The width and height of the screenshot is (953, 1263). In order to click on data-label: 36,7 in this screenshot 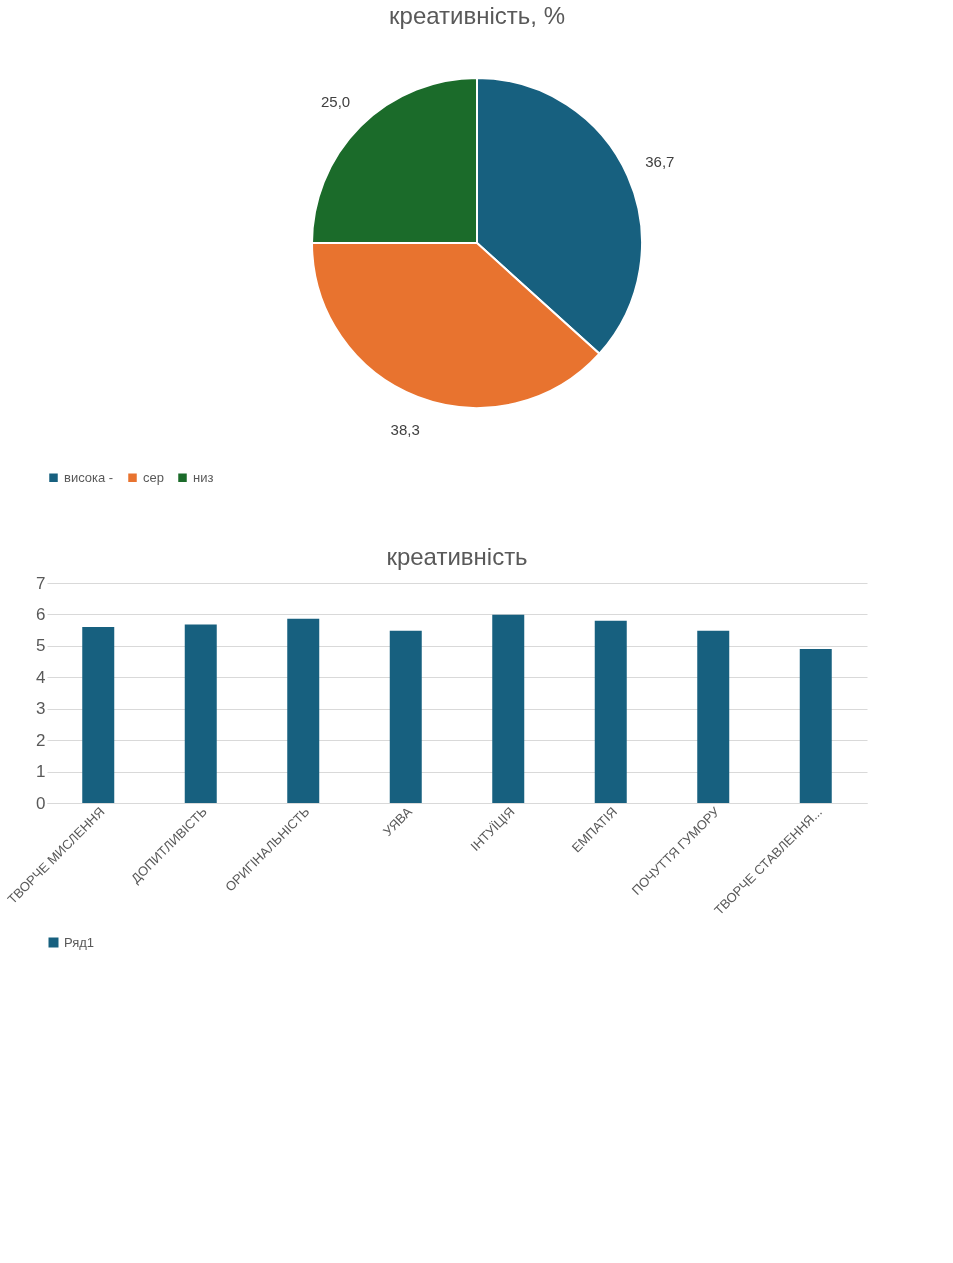, I will do `click(660, 161)`.